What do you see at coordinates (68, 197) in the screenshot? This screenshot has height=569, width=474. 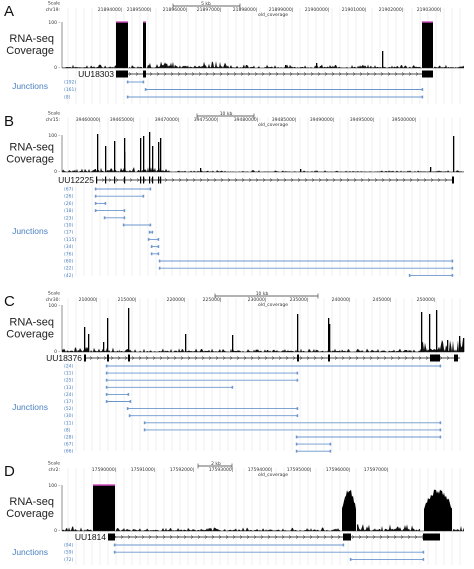 I see `junction-count: (26)` at bounding box center [68, 197].